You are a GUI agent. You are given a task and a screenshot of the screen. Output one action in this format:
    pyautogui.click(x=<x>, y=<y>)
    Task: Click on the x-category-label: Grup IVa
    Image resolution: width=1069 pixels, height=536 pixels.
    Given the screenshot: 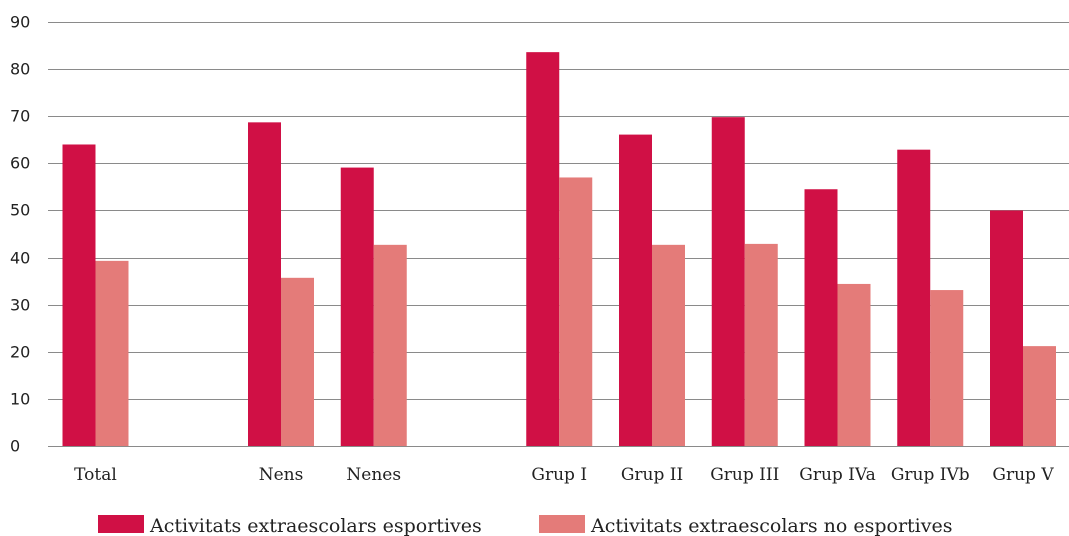 What is the action you would take?
    pyautogui.click(x=837, y=475)
    